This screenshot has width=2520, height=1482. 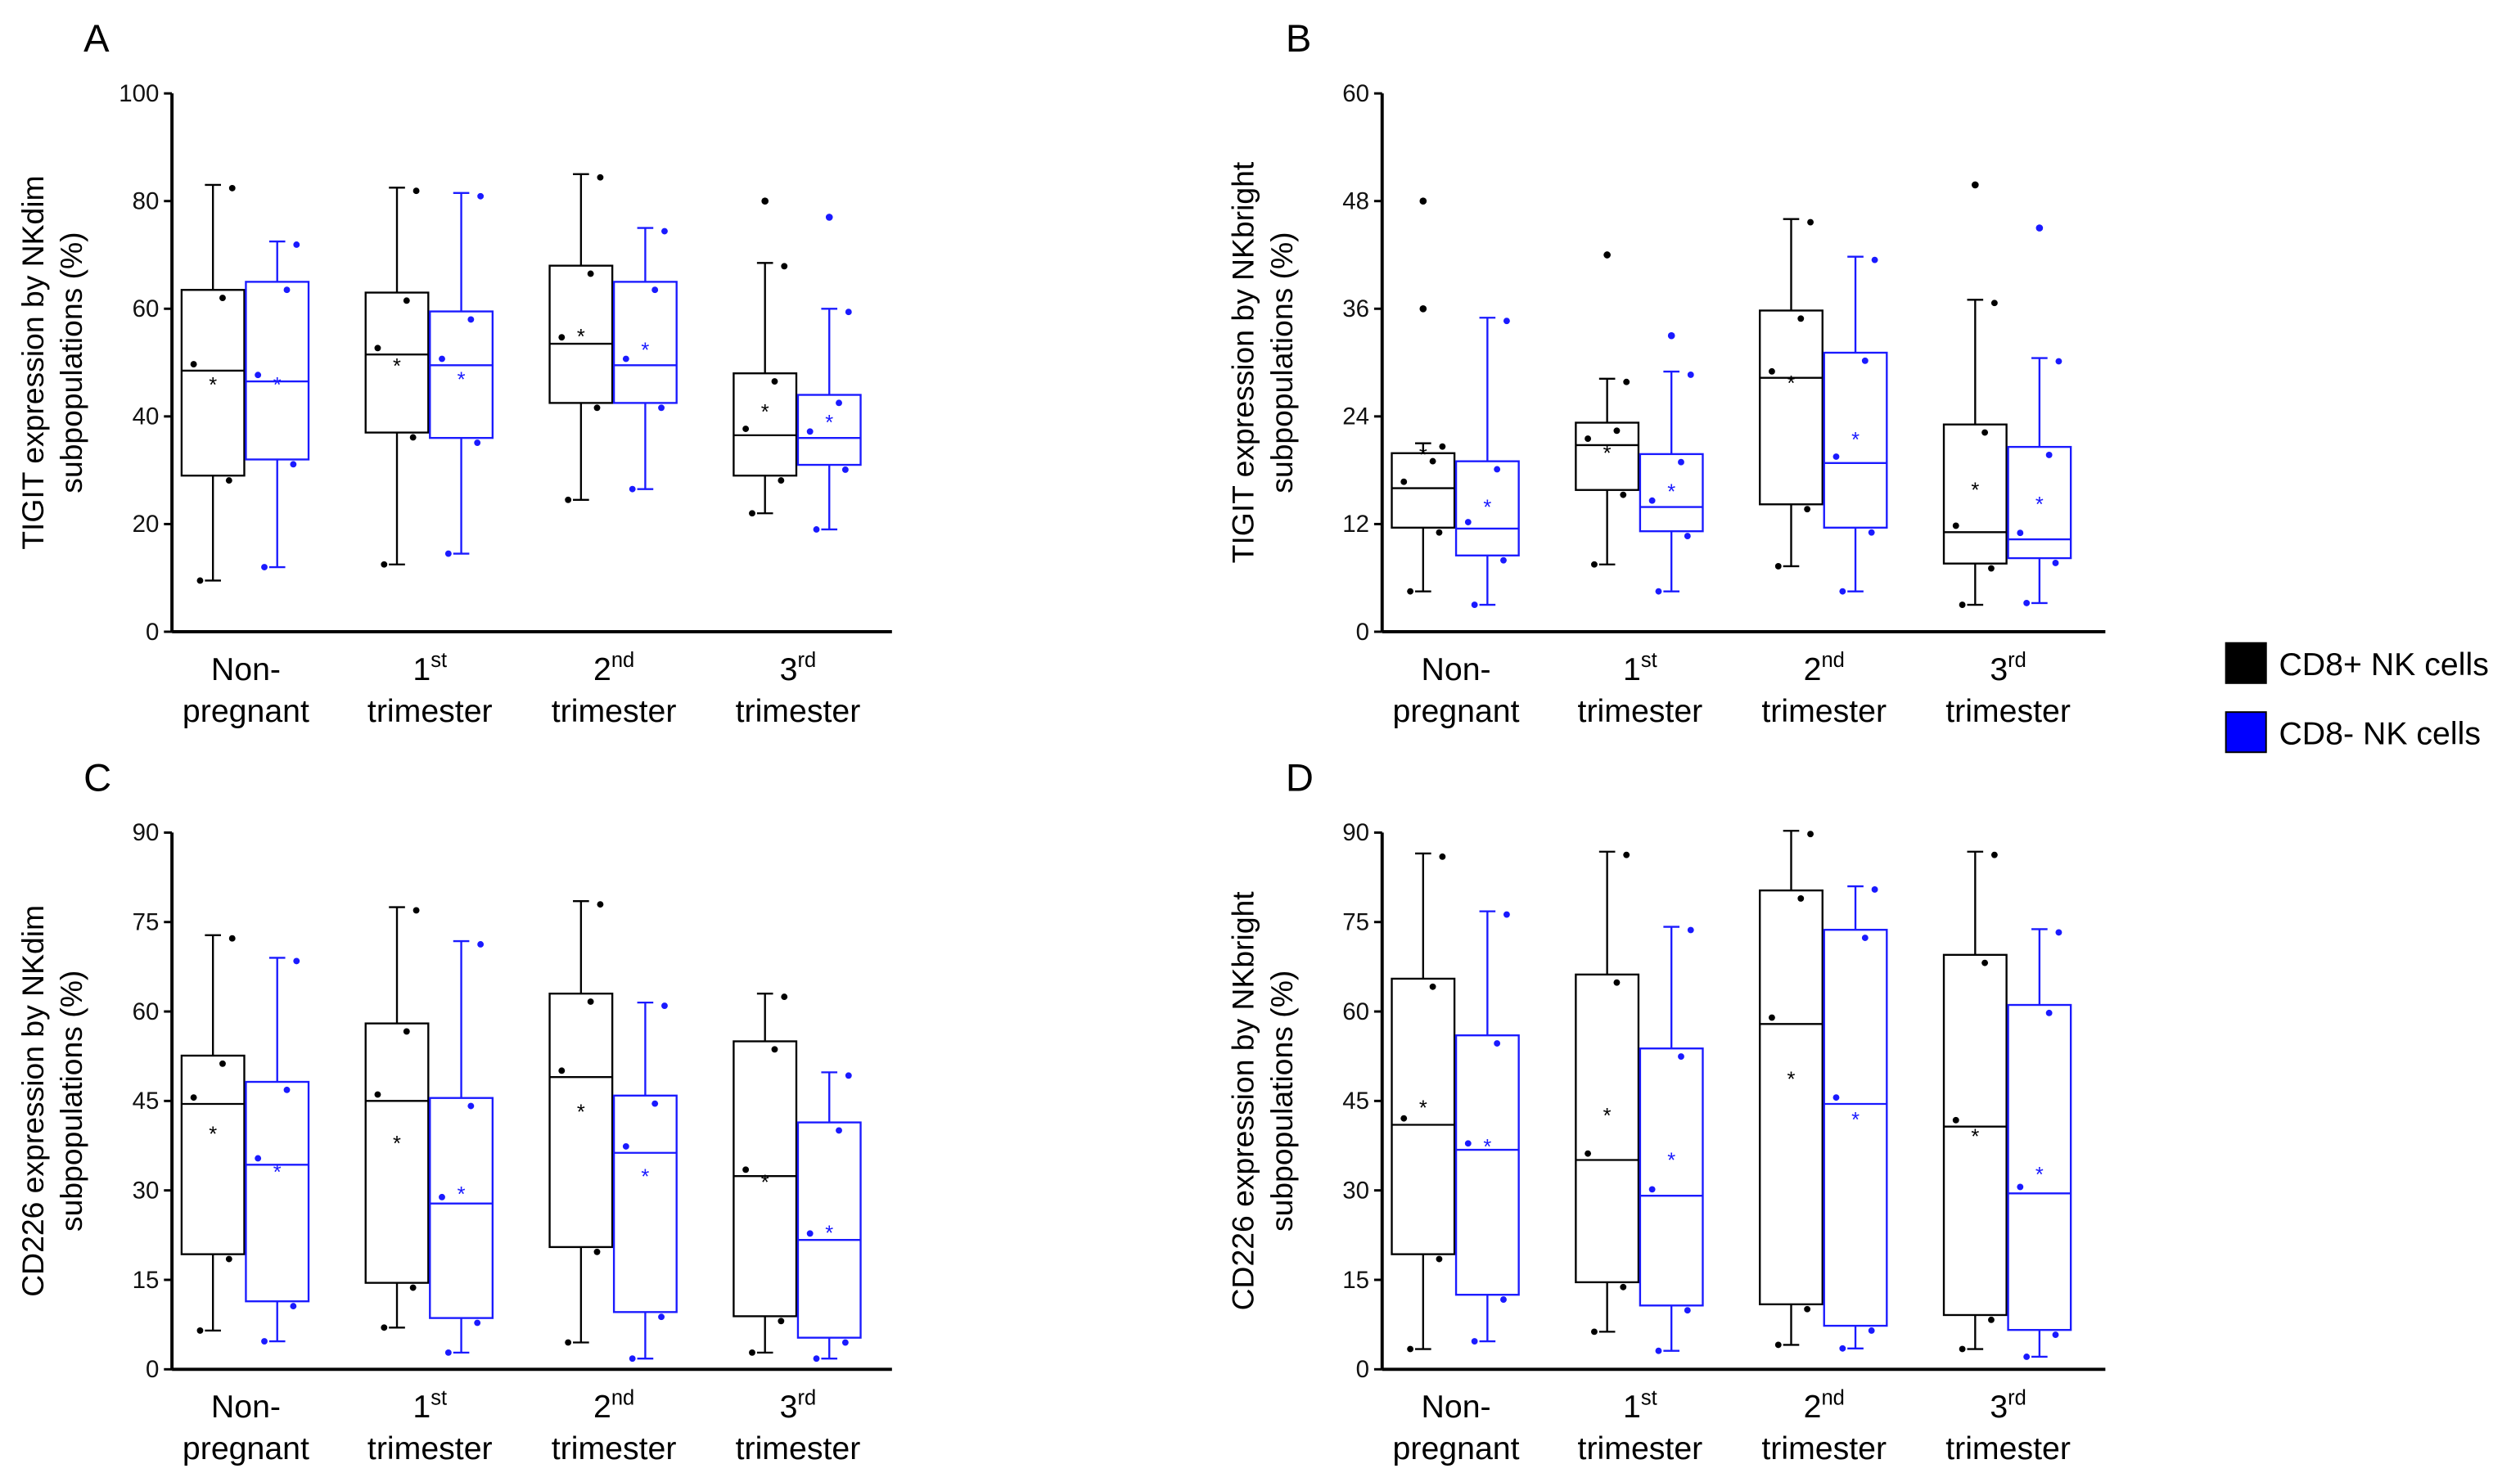 What do you see at coordinates (97, 777) in the screenshot?
I see `panel-letter: C` at bounding box center [97, 777].